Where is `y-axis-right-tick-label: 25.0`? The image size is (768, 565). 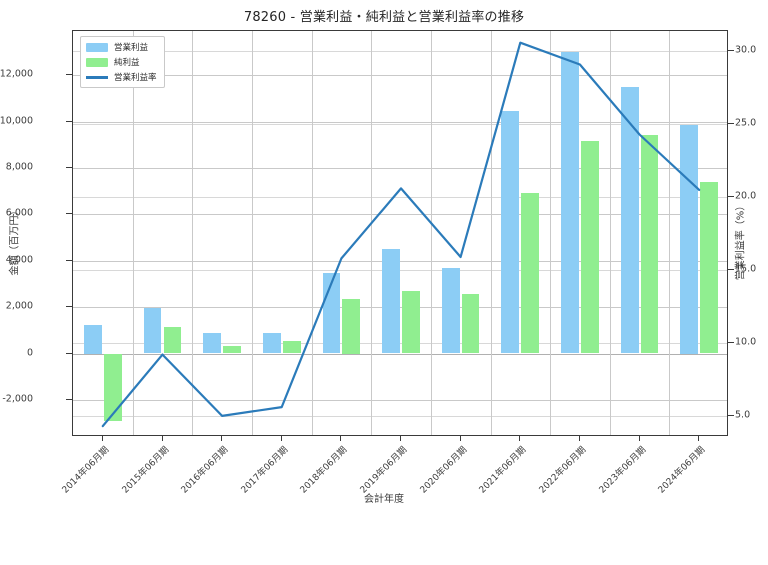
y-axis-right-tick-label: 25.0 is located at coordinates (746, 123).